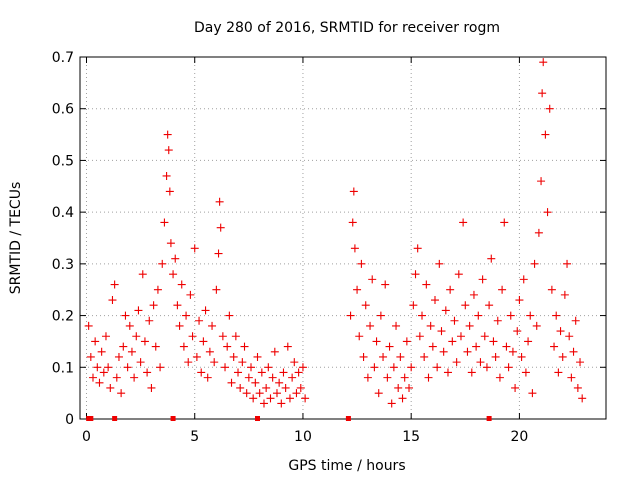 This screenshot has height=480, width=640. I want to click on x-tick-label: 0, so click(86, 437).